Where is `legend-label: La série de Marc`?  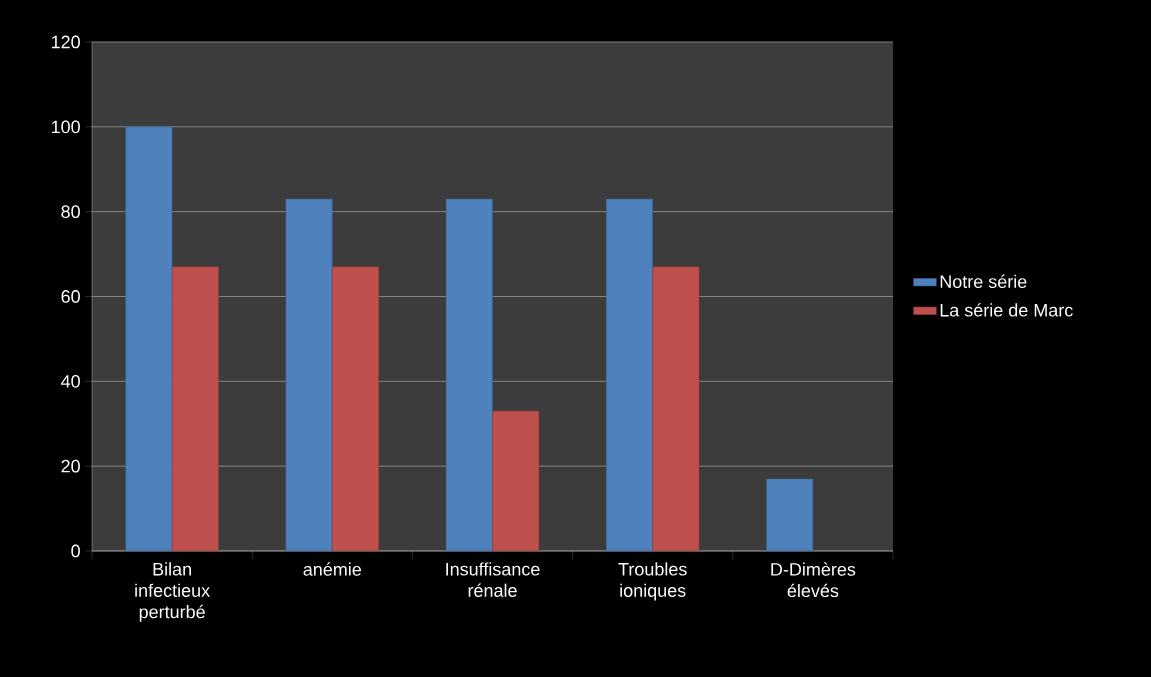 legend-label: La série de Marc is located at coordinates (1006, 310).